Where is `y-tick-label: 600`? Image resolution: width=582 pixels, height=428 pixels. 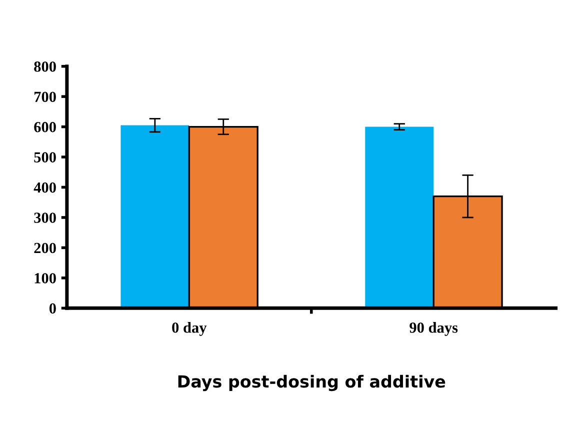
y-tick-label: 600 is located at coordinates (45, 127).